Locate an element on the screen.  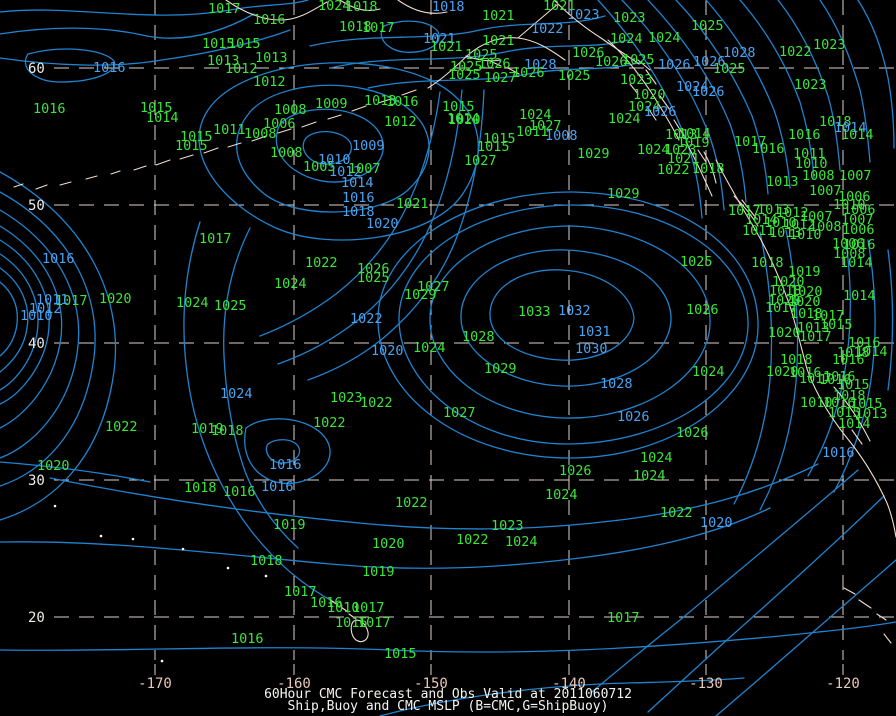
cmc-pressure-label: 1031 is located at coordinates (594, 332).